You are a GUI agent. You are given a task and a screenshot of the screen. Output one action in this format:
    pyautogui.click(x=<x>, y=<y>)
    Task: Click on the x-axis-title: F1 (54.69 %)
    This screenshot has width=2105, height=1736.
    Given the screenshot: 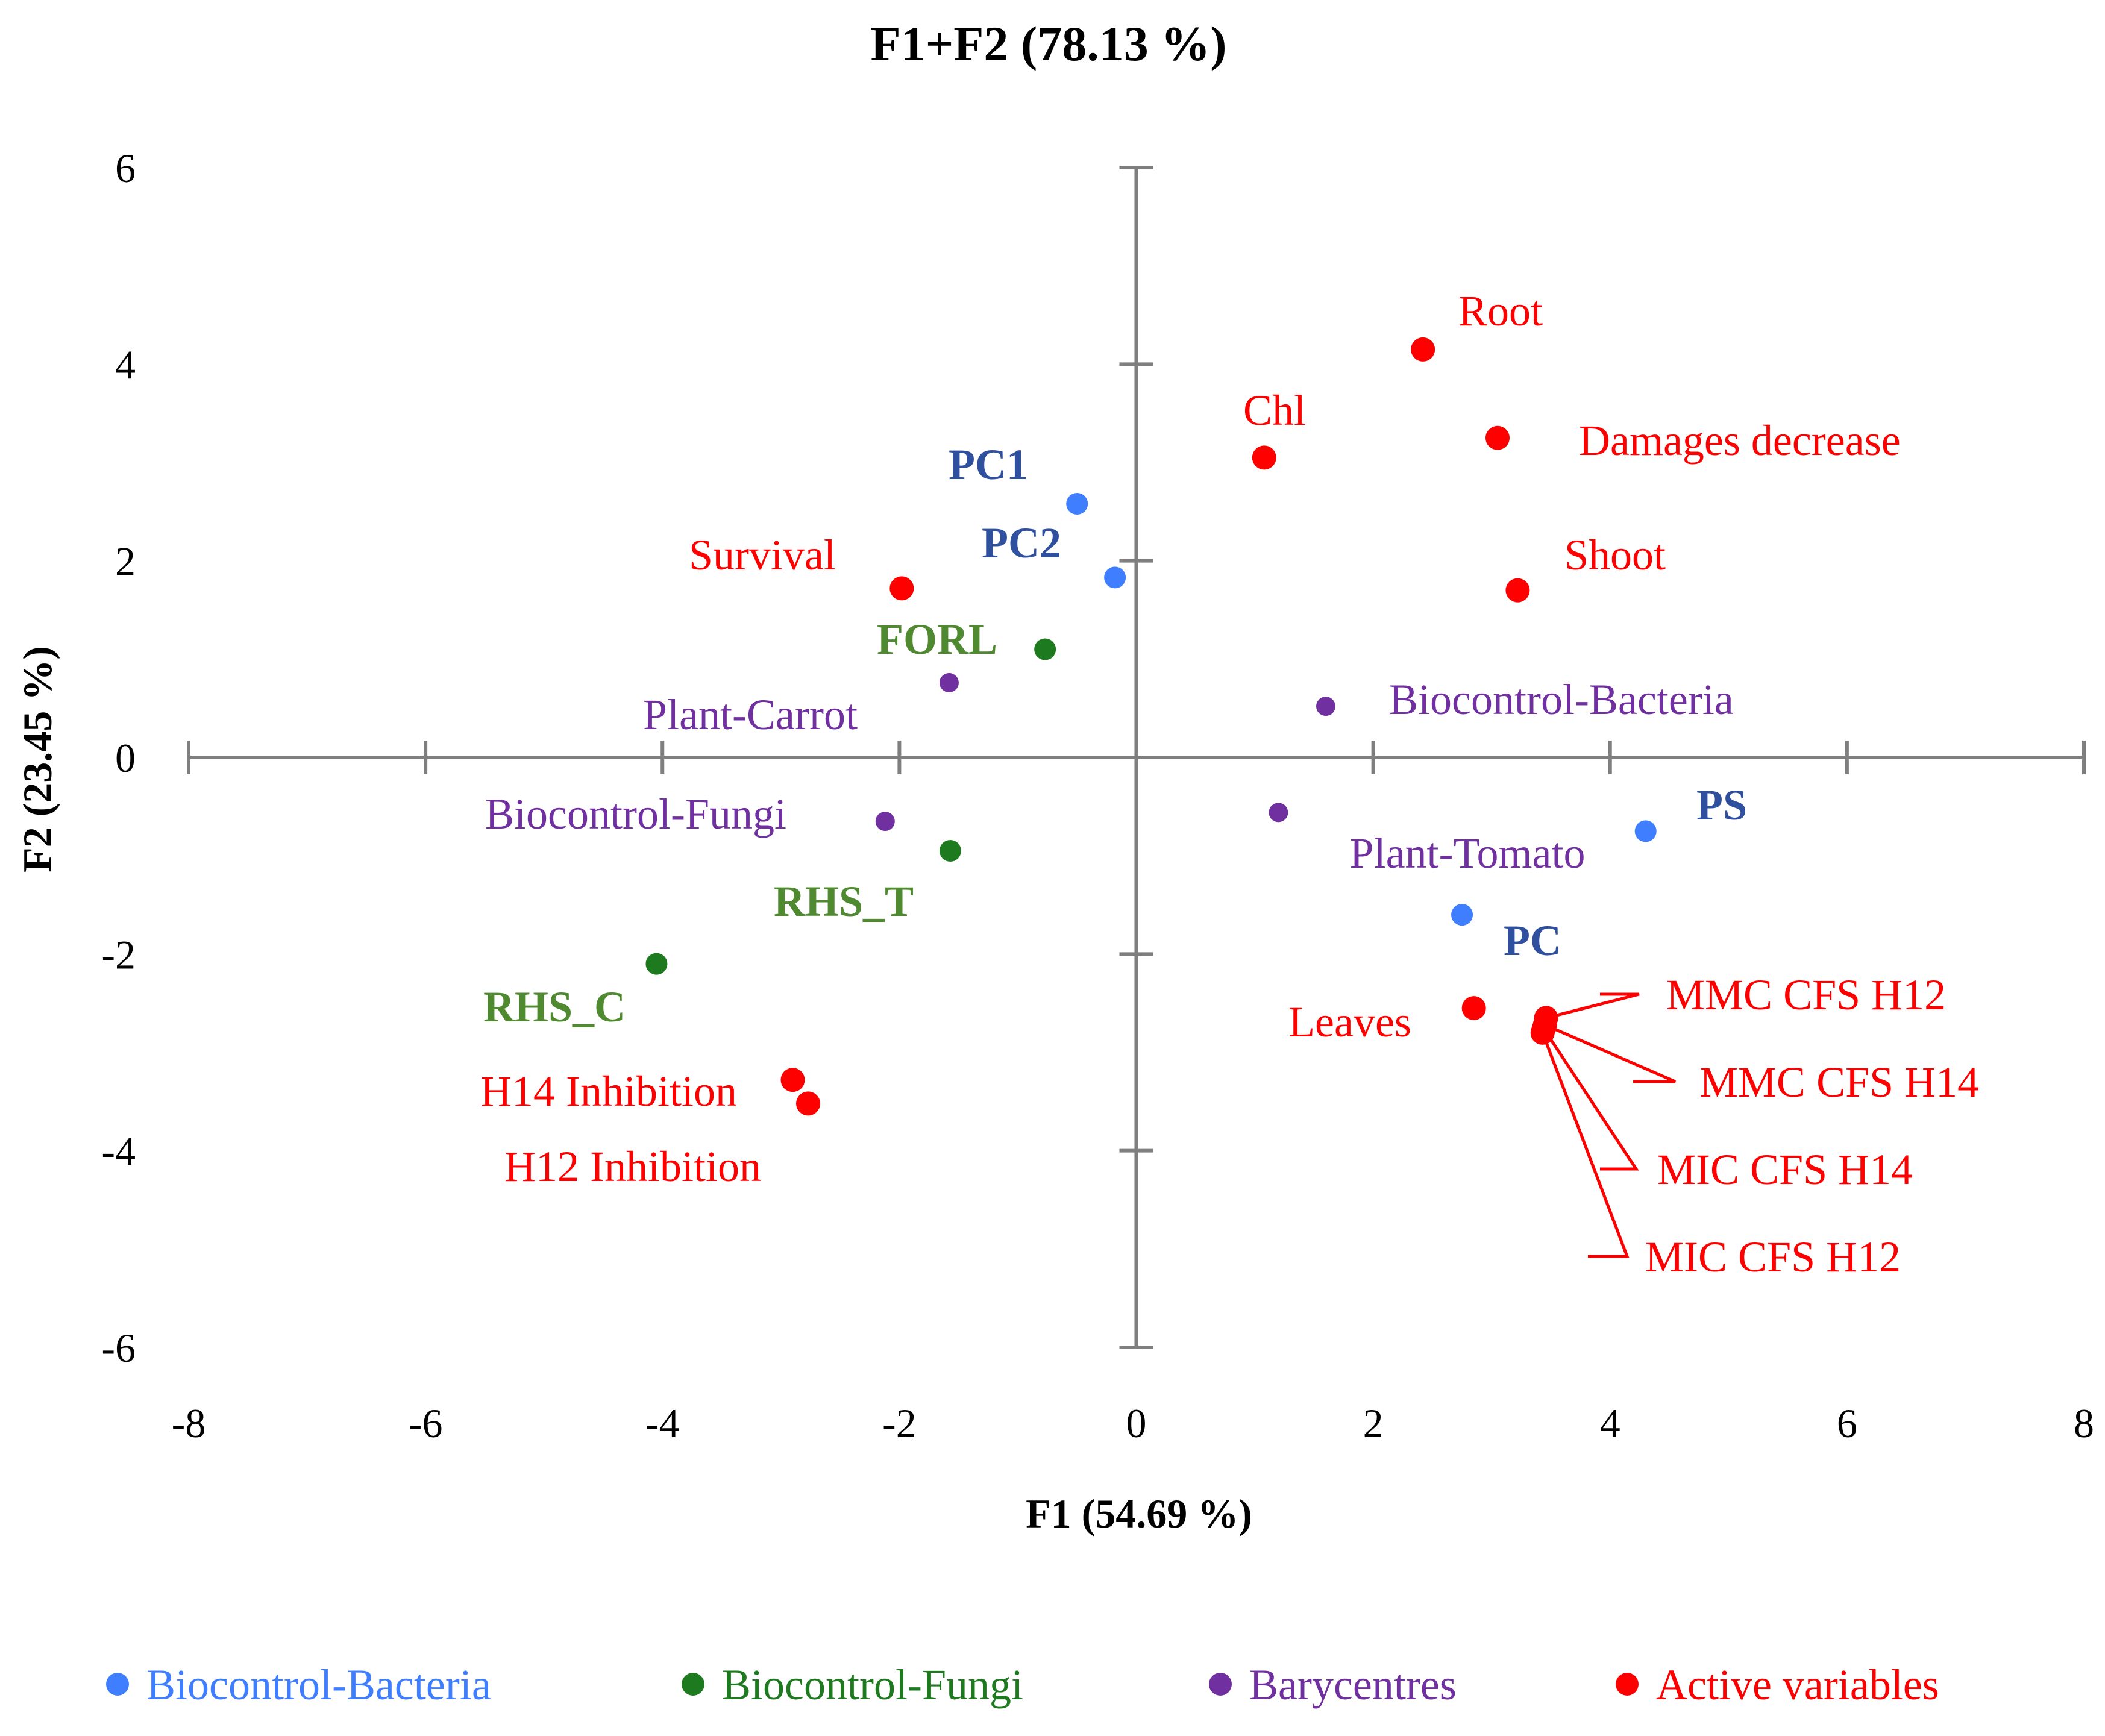 What is the action you would take?
    pyautogui.click(x=1139, y=1514)
    